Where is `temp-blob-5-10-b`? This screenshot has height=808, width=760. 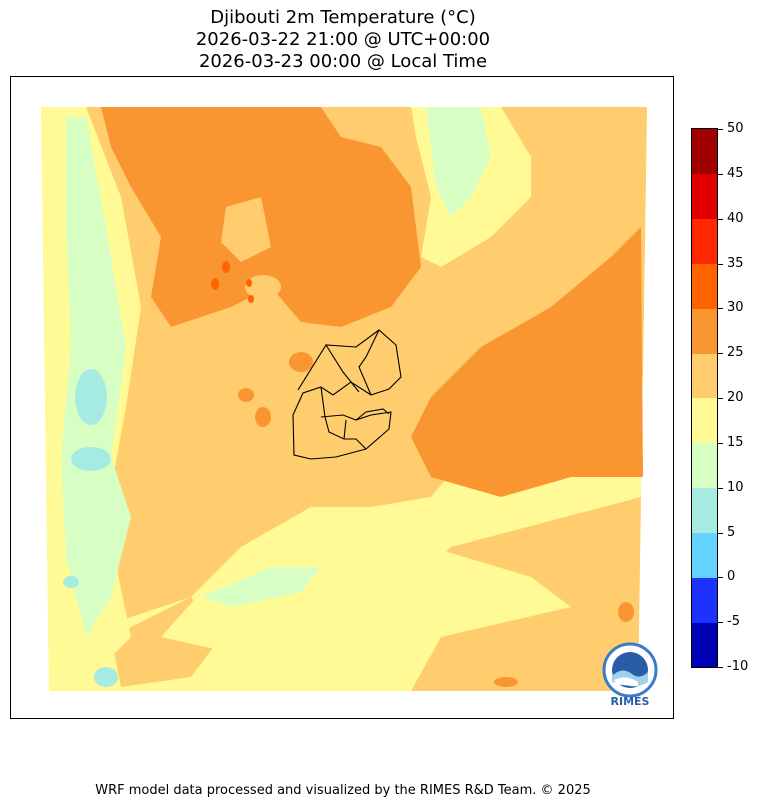
temp-blob-5-10-b is located at coordinates (91, 459).